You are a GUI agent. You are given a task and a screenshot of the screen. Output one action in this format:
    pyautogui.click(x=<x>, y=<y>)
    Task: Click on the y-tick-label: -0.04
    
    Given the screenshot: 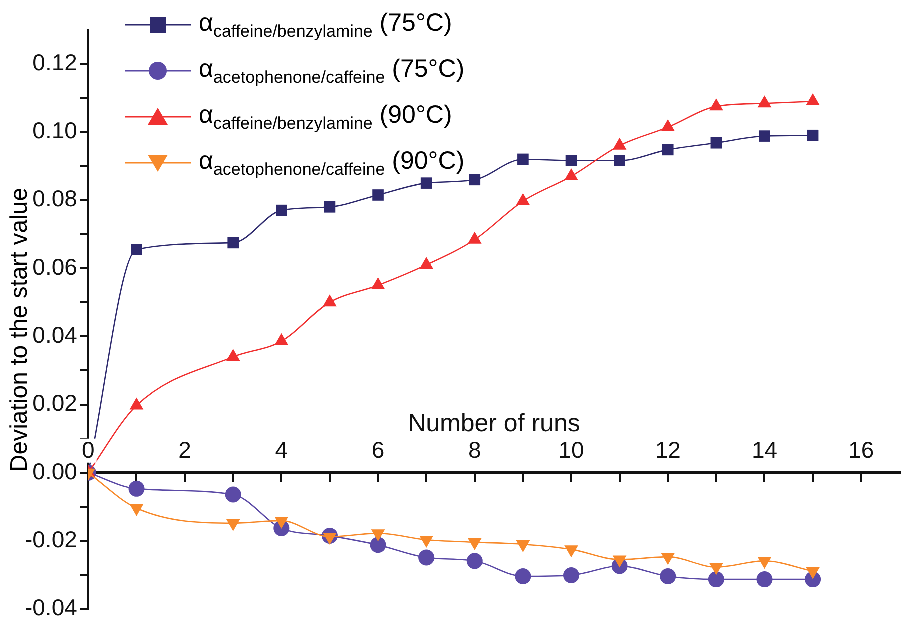 What is the action you would take?
    pyautogui.click(x=51, y=607)
    